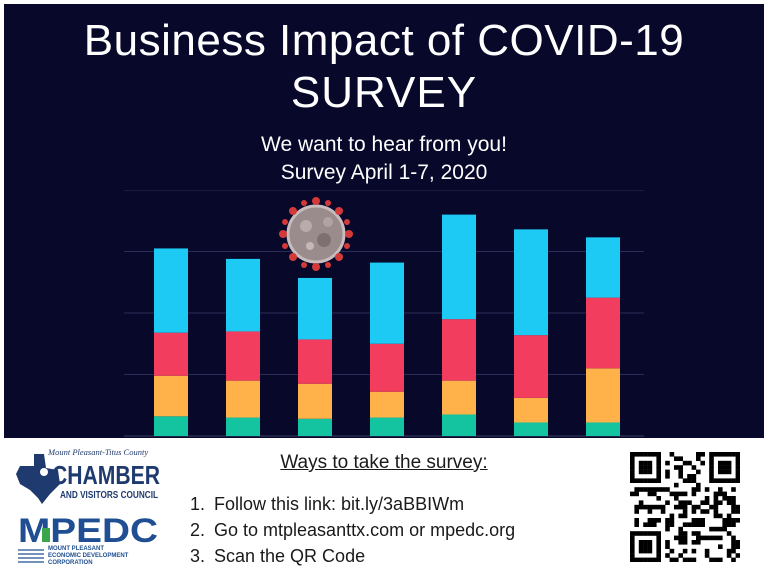 This screenshot has width=768, height=578. Describe the element at coordinates (352, 505) in the screenshot. I see `ways-list-item: 1. Follow this link: bit.ly/3aBBIWm` at that location.